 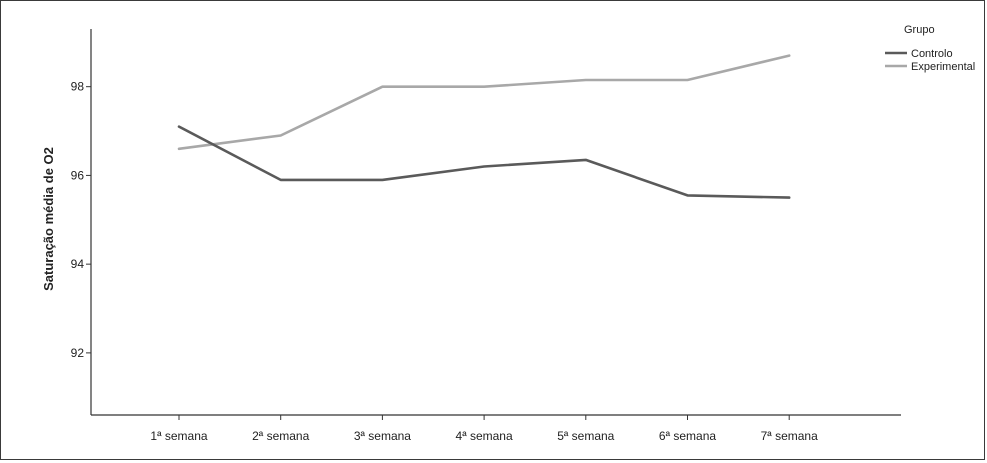 I want to click on x-tick-label: 4ª semana, so click(x=484, y=436).